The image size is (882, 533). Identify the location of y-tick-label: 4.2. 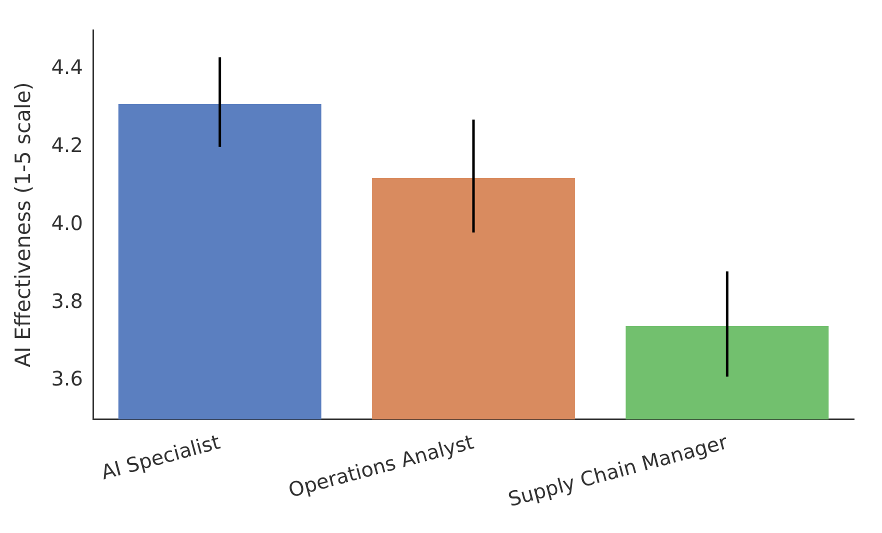
(67, 145).